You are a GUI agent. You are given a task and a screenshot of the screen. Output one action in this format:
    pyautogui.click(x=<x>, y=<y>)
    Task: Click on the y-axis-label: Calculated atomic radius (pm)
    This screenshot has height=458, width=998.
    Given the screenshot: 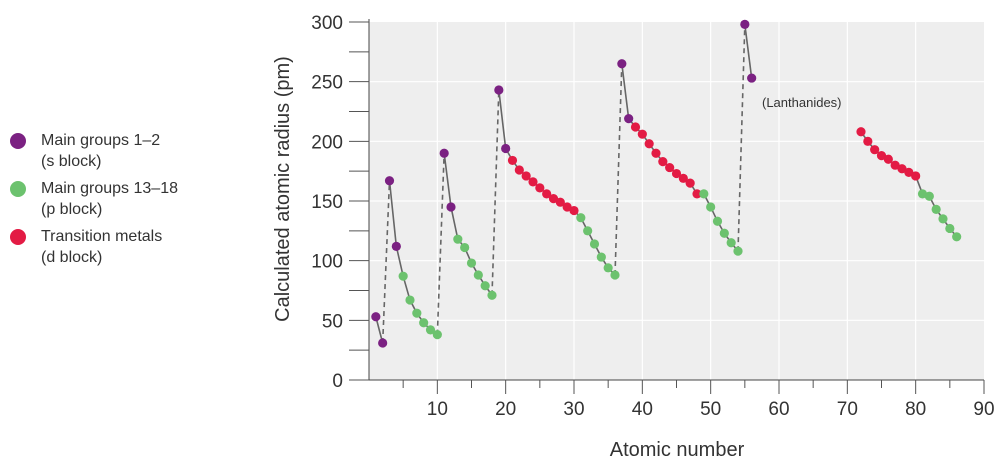 What is the action you would take?
    pyautogui.click(x=283, y=189)
    